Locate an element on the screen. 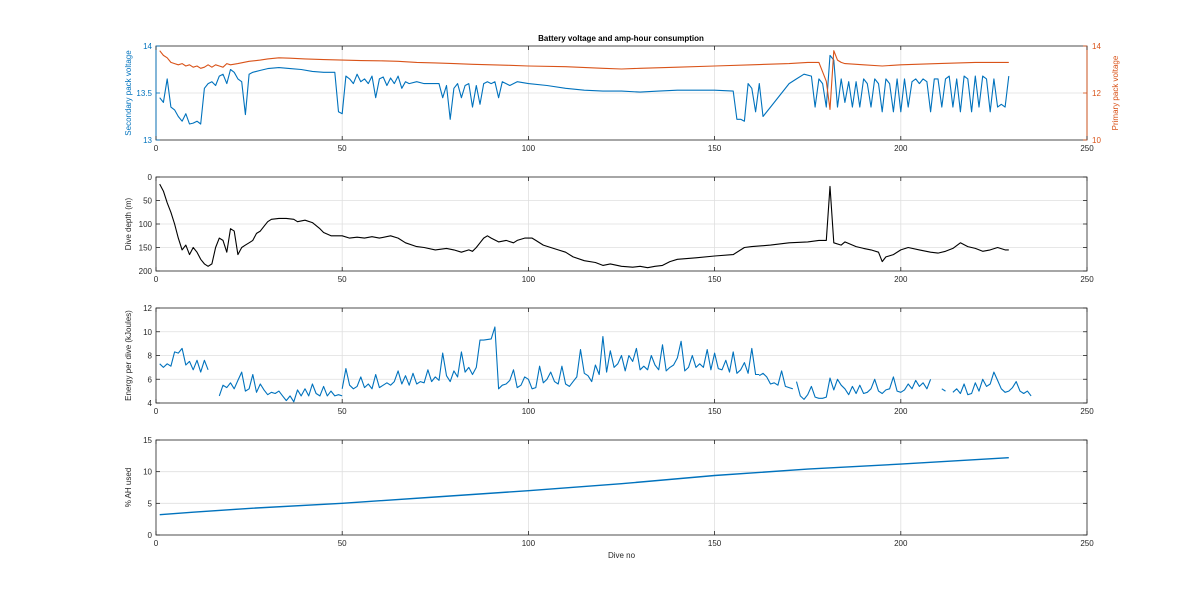 This screenshot has width=1200, height=601. y-tick-label: 14 is located at coordinates (147, 46).